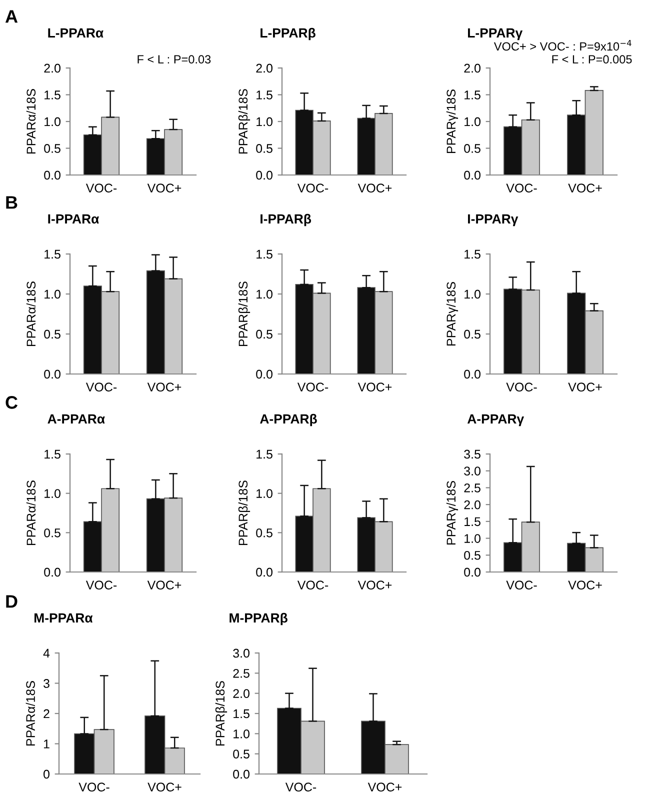  Describe the element at coordinates (12, 402) in the screenshot. I see `text: C` at that location.